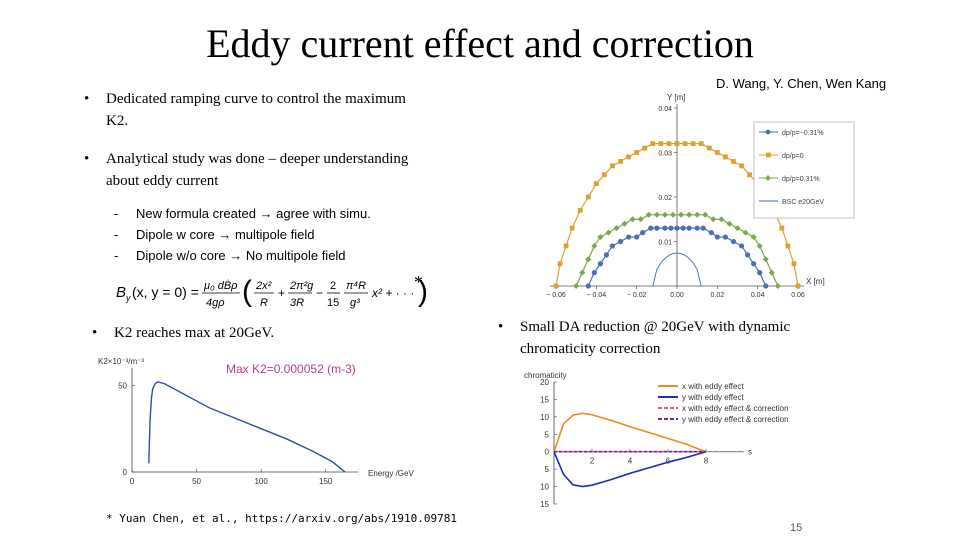 This screenshot has height=540, width=960. Describe the element at coordinates (677, 295) in the screenshot. I see `x-tick-label: 0.00` at that location.